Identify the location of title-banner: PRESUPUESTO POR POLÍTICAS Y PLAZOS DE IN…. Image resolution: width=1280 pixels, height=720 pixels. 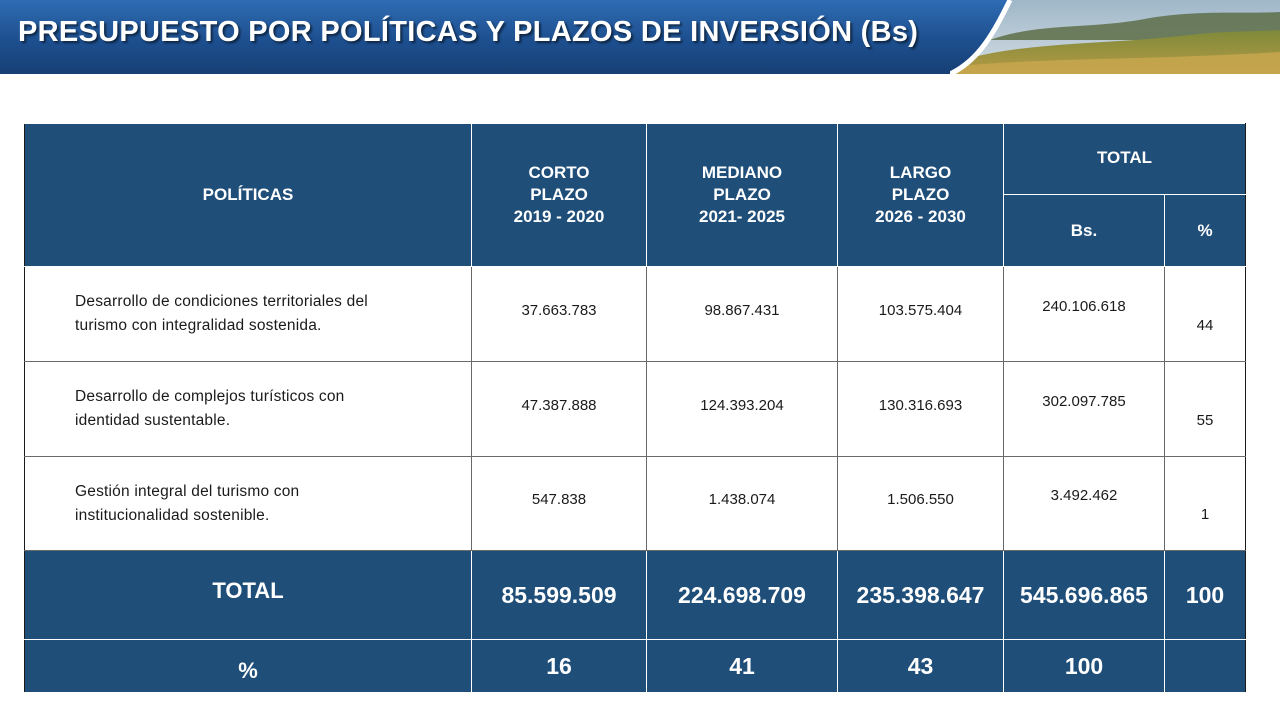
(640, 37).